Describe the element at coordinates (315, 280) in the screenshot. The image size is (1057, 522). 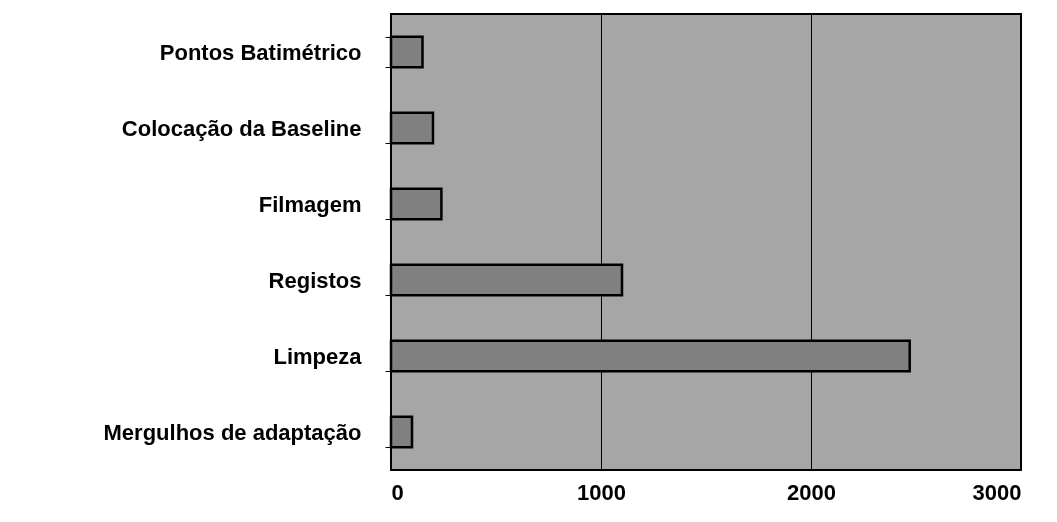
I see `y-tick-label: Registos` at that location.